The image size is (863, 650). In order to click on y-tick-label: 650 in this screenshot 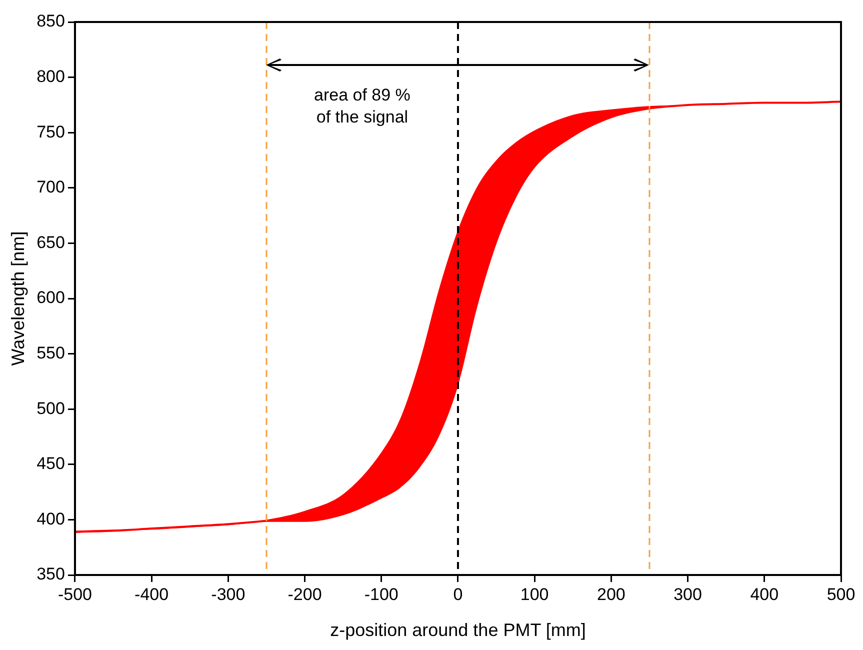, I will do `click(50, 242)`.